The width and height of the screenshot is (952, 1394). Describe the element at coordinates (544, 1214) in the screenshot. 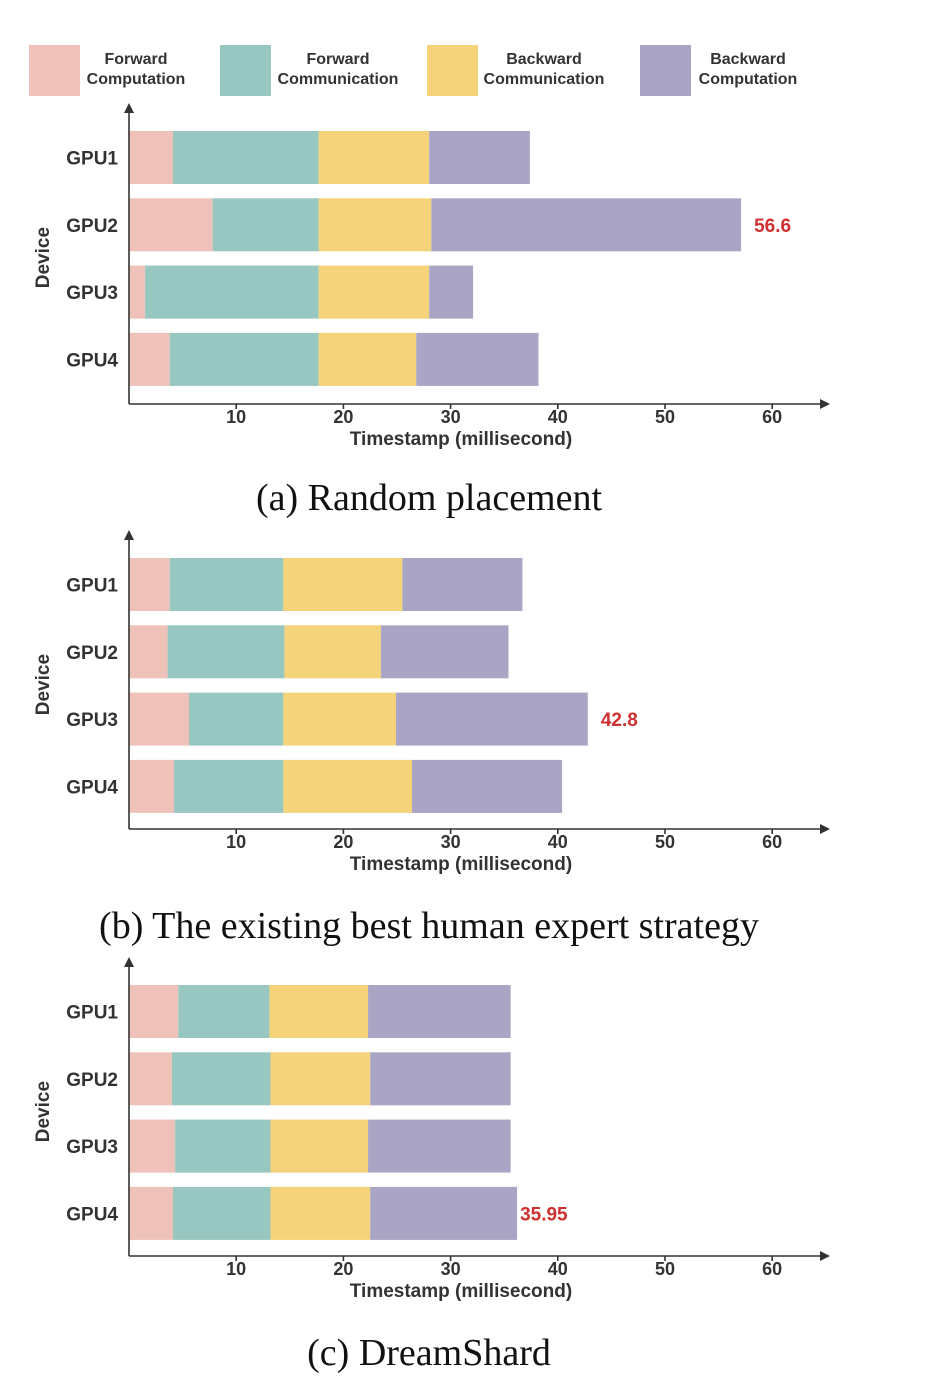

I see `total-annotation: 35.95` at that location.